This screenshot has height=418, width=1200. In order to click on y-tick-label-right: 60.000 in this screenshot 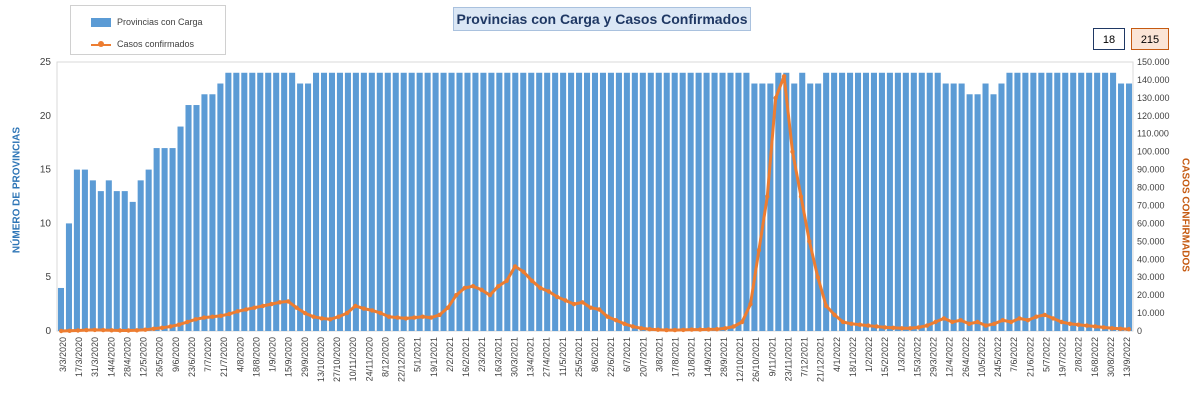, I will do `click(1151, 223)`.